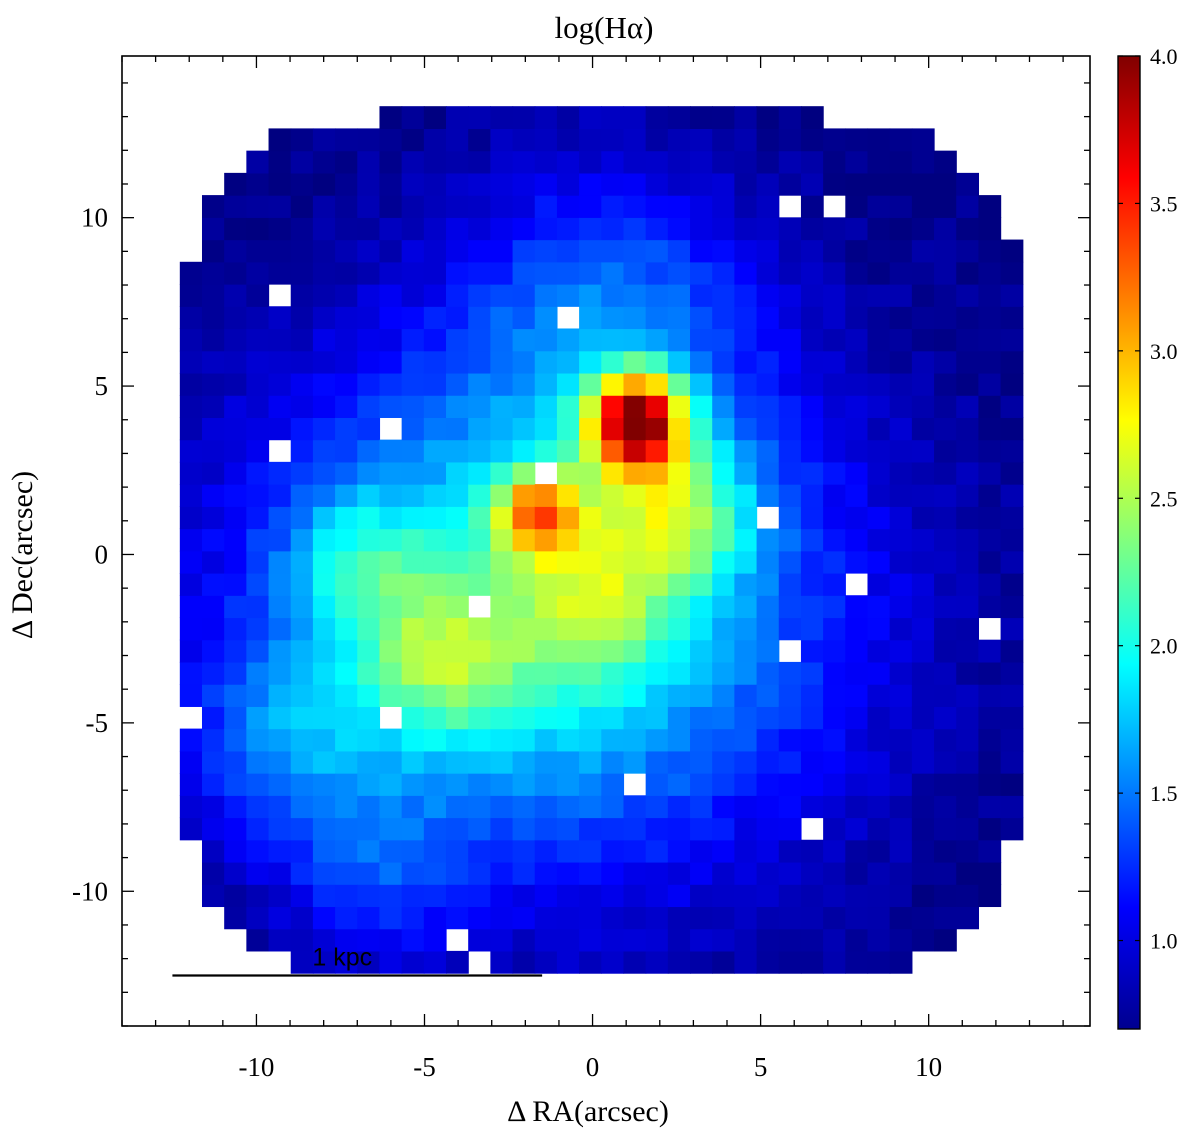 Image resolution: width=1200 pixels, height=1137 pixels. What do you see at coordinates (590, 1067) in the screenshot?
I see `x-tick-labels: -10 -5 0 5 10` at bounding box center [590, 1067].